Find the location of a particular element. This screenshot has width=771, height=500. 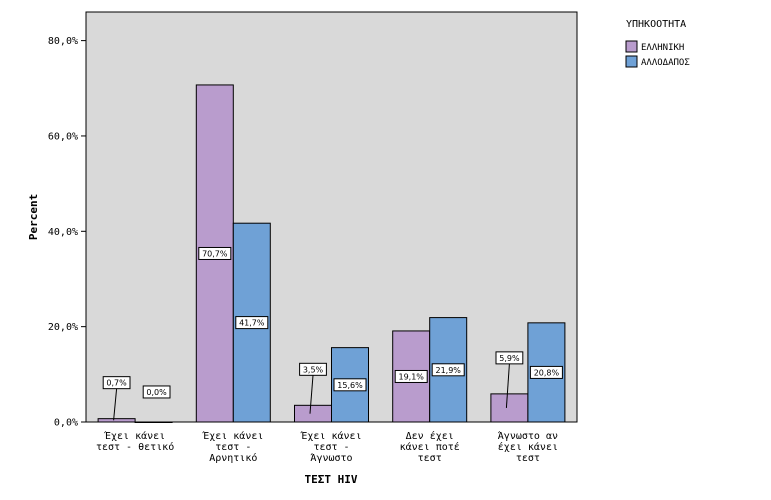

y-tick-label: 40,0% is located at coordinates (63, 232).